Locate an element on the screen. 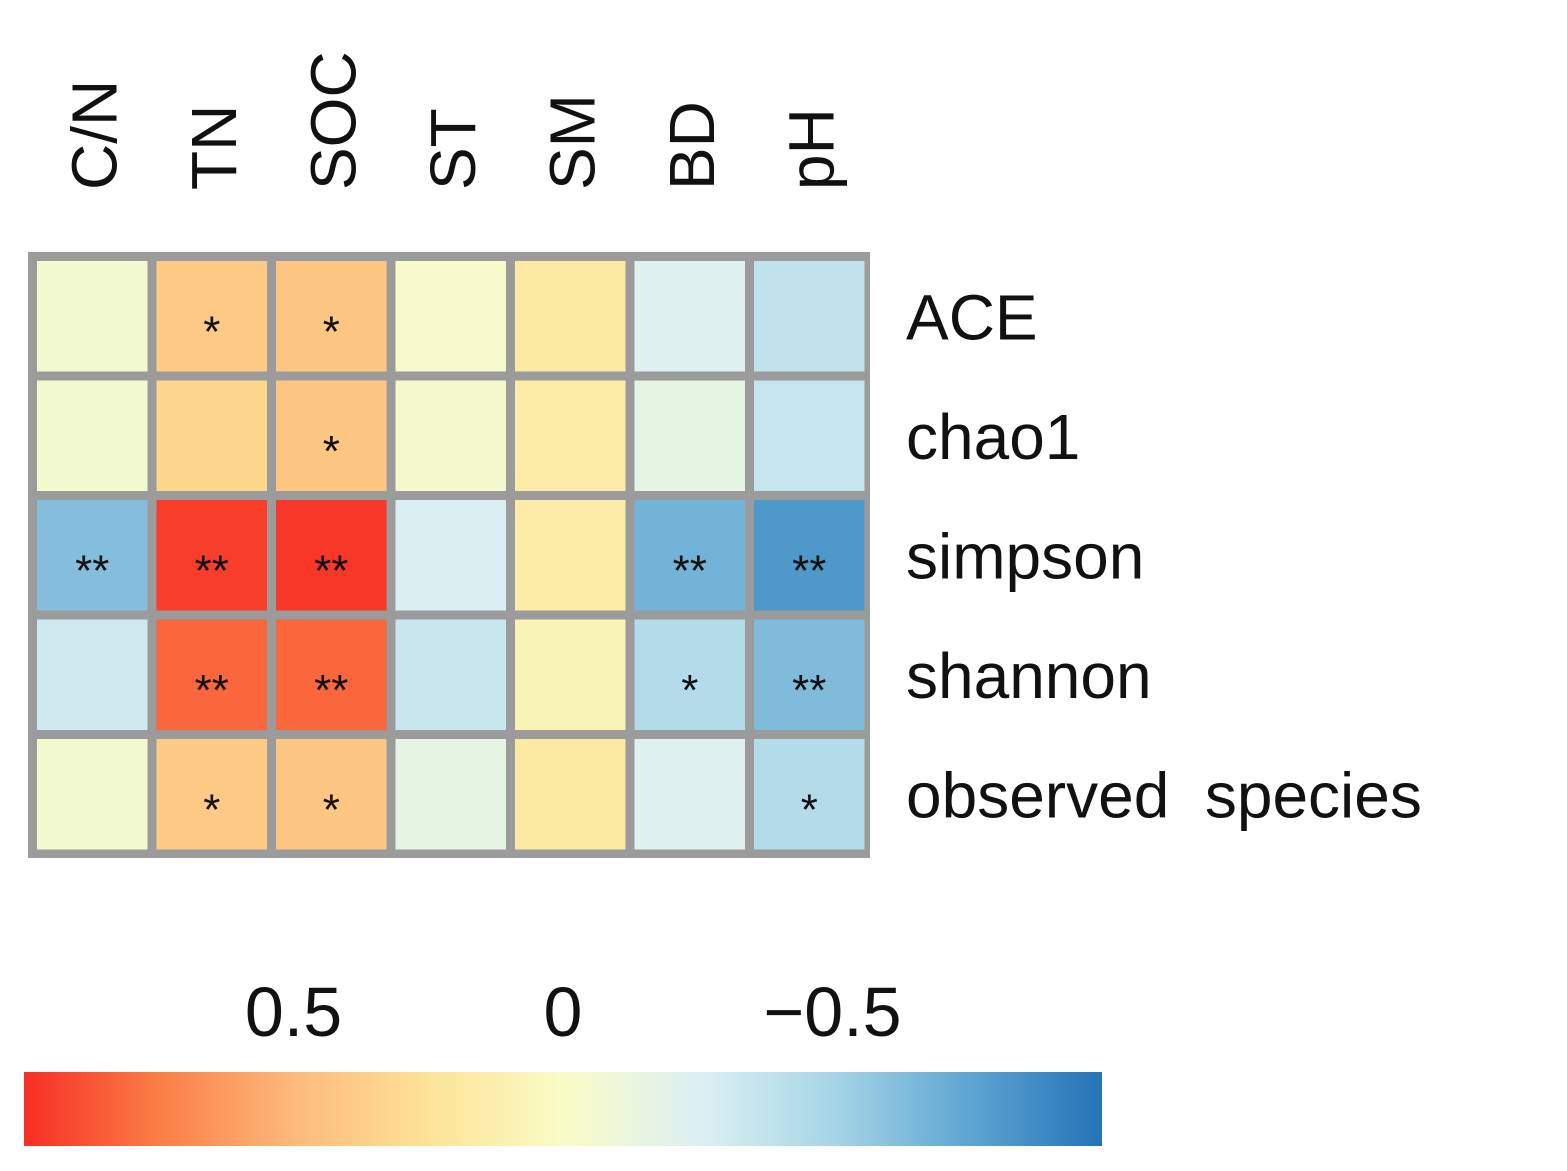 This screenshot has height=1171, width=1567. column-label: SM is located at coordinates (572, 142).